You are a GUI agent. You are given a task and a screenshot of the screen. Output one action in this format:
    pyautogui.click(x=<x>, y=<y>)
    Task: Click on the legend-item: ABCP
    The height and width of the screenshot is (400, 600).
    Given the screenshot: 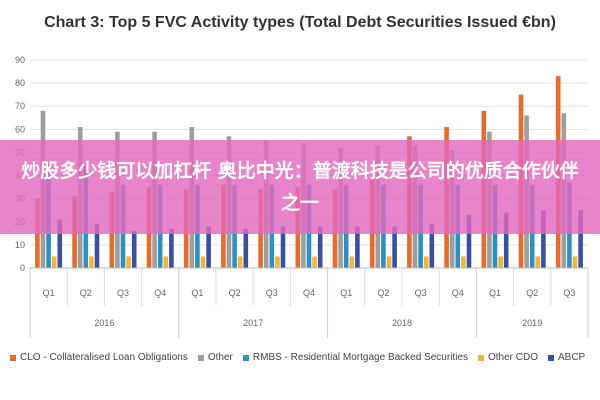 What is the action you would take?
    pyautogui.click(x=566, y=357)
    